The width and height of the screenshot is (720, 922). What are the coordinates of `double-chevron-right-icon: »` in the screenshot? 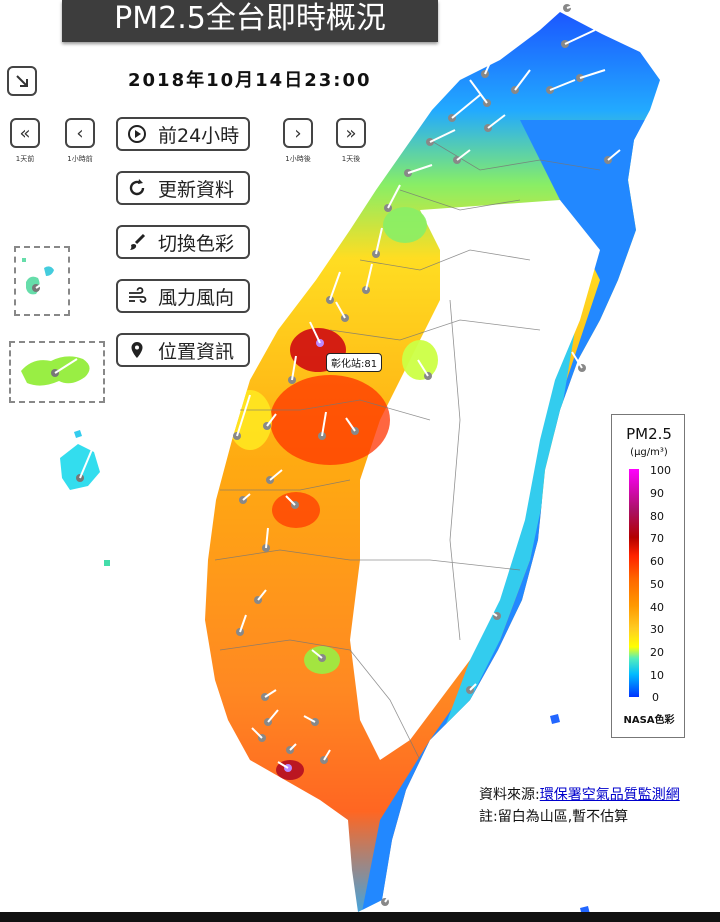 It's located at (351, 133).